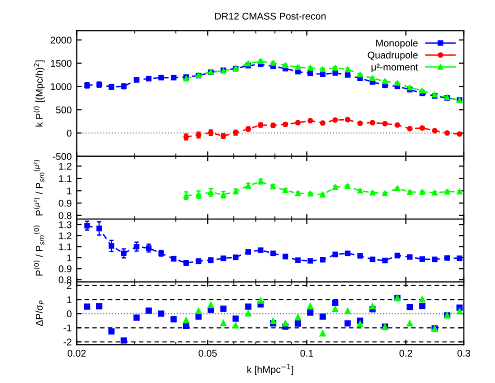 This screenshot has height=383, width=495. I want to click on y-axis-title: ΔP/σ$_{P}$, so click(40, 313).